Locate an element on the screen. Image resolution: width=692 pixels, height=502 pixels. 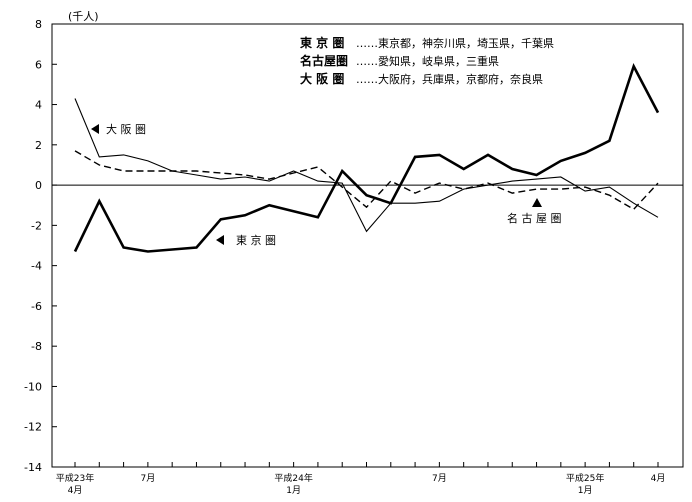
x-tick-label-line2: 4月 is located at coordinates (75, 490).